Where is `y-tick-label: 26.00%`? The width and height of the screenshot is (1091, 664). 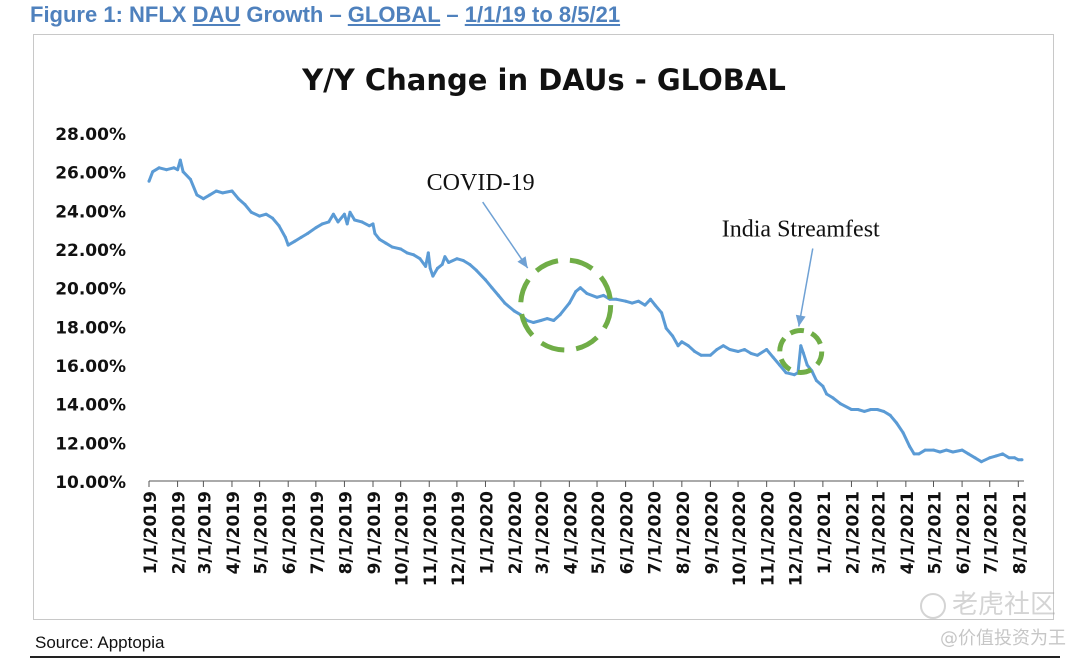
y-tick-label: 26.00% is located at coordinates (90, 174).